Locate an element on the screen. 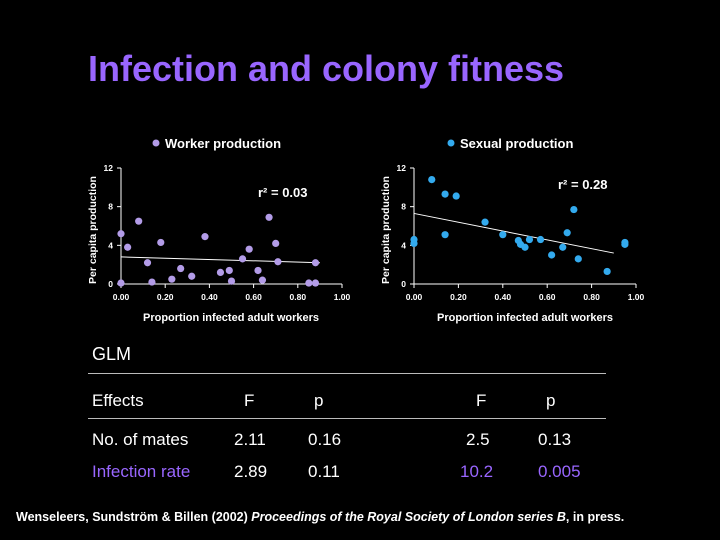 The width and height of the screenshot is (720, 540). x-tick-label-left-5: 1.00 is located at coordinates (342, 297).